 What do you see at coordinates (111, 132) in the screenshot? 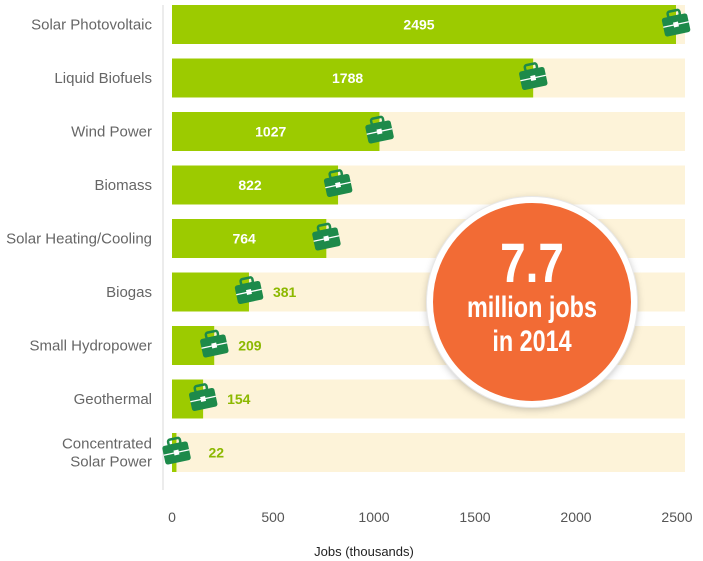
I see `category-label: Wind Power` at bounding box center [111, 132].